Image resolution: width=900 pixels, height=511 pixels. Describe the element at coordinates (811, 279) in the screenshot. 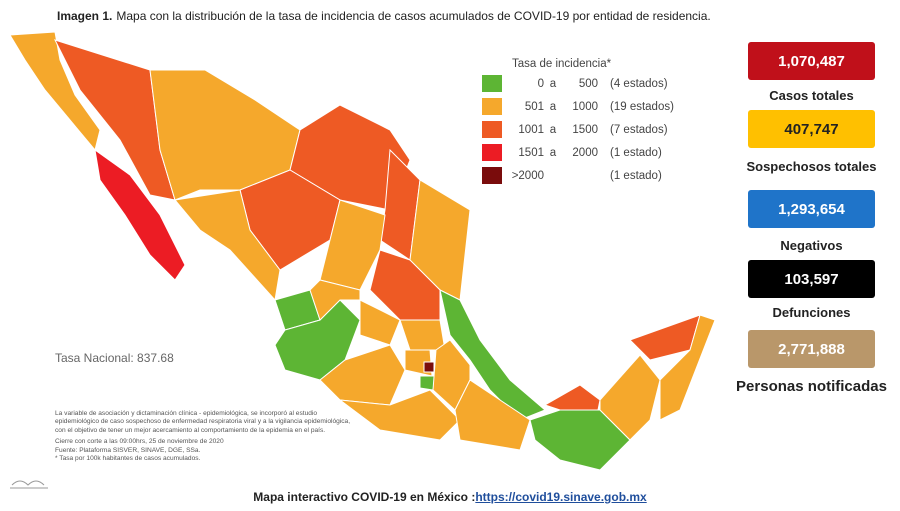

I see `stat-value: 103,597` at that location.